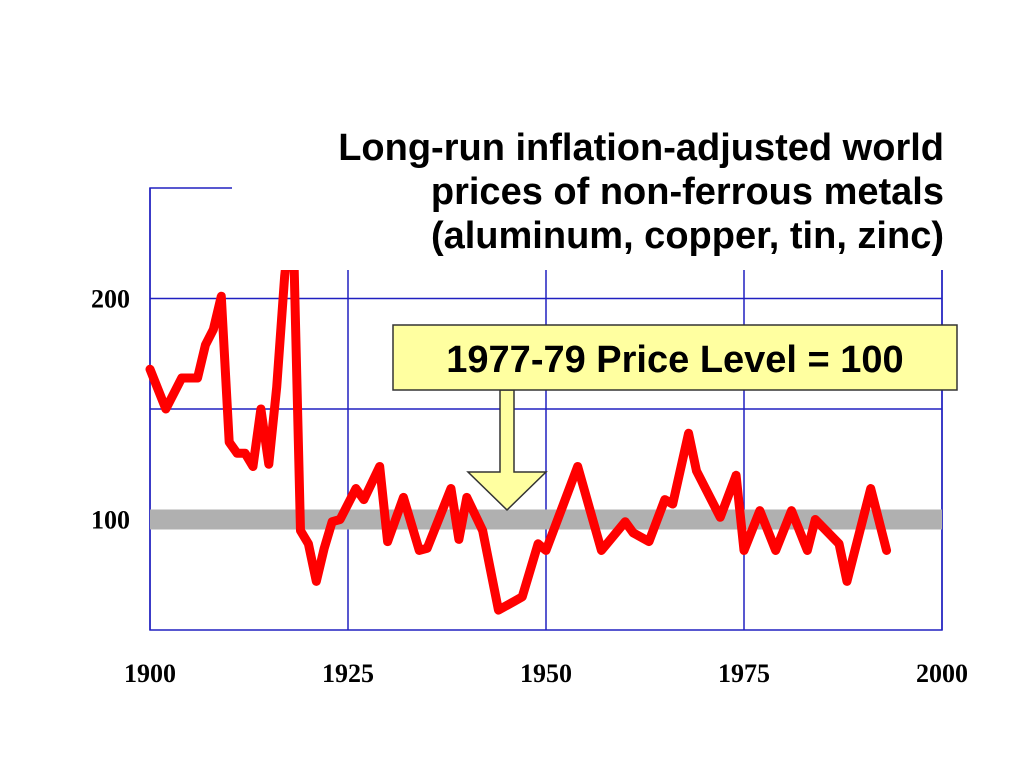 Image resolution: width=1024 pixels, height=768 pixels. What do you see at coordinates (687, 236) in the screenshot?
I see `chart-title: (aluminum, copper, tin, zinc)` at bounding box center [687, 236].